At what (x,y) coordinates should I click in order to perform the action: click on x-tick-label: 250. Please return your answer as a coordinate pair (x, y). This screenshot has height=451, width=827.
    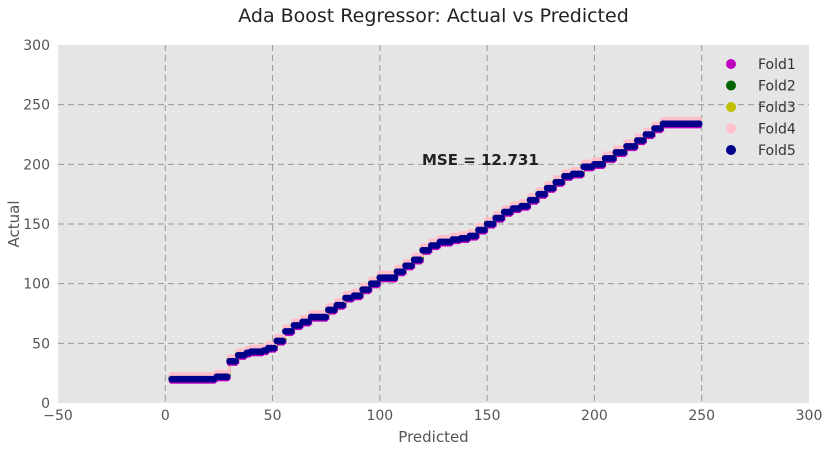
    Looking at the image, I should click on (701, 416).